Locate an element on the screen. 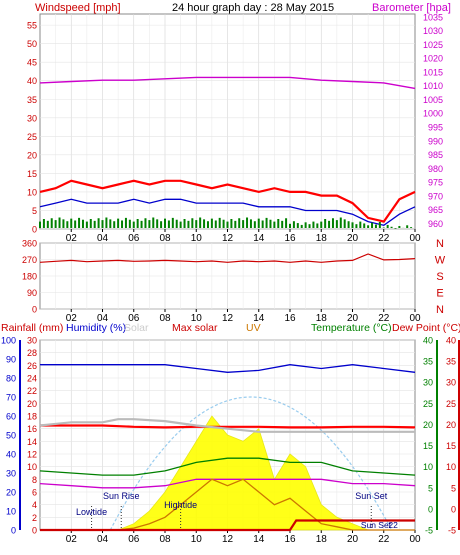  temperature-tick-label: 20 is located at coordinates (428, 425).